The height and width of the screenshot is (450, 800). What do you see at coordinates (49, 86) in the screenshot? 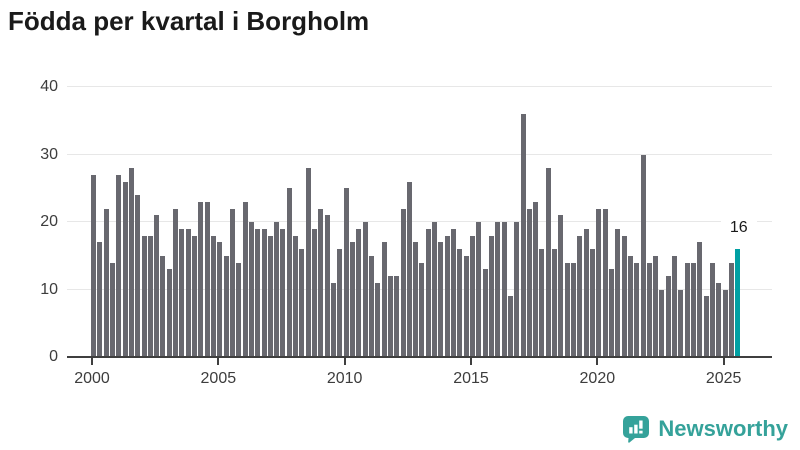
I see `y-axis-label-40: 40` at bounding box center [49, 86].